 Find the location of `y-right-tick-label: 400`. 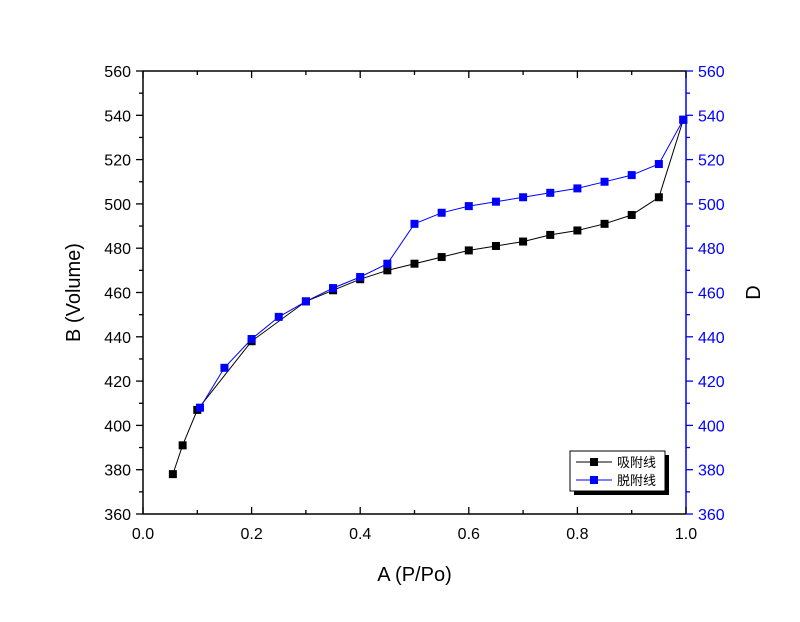

y-right-tick-label: 400 is located at coordinates (711, 426).